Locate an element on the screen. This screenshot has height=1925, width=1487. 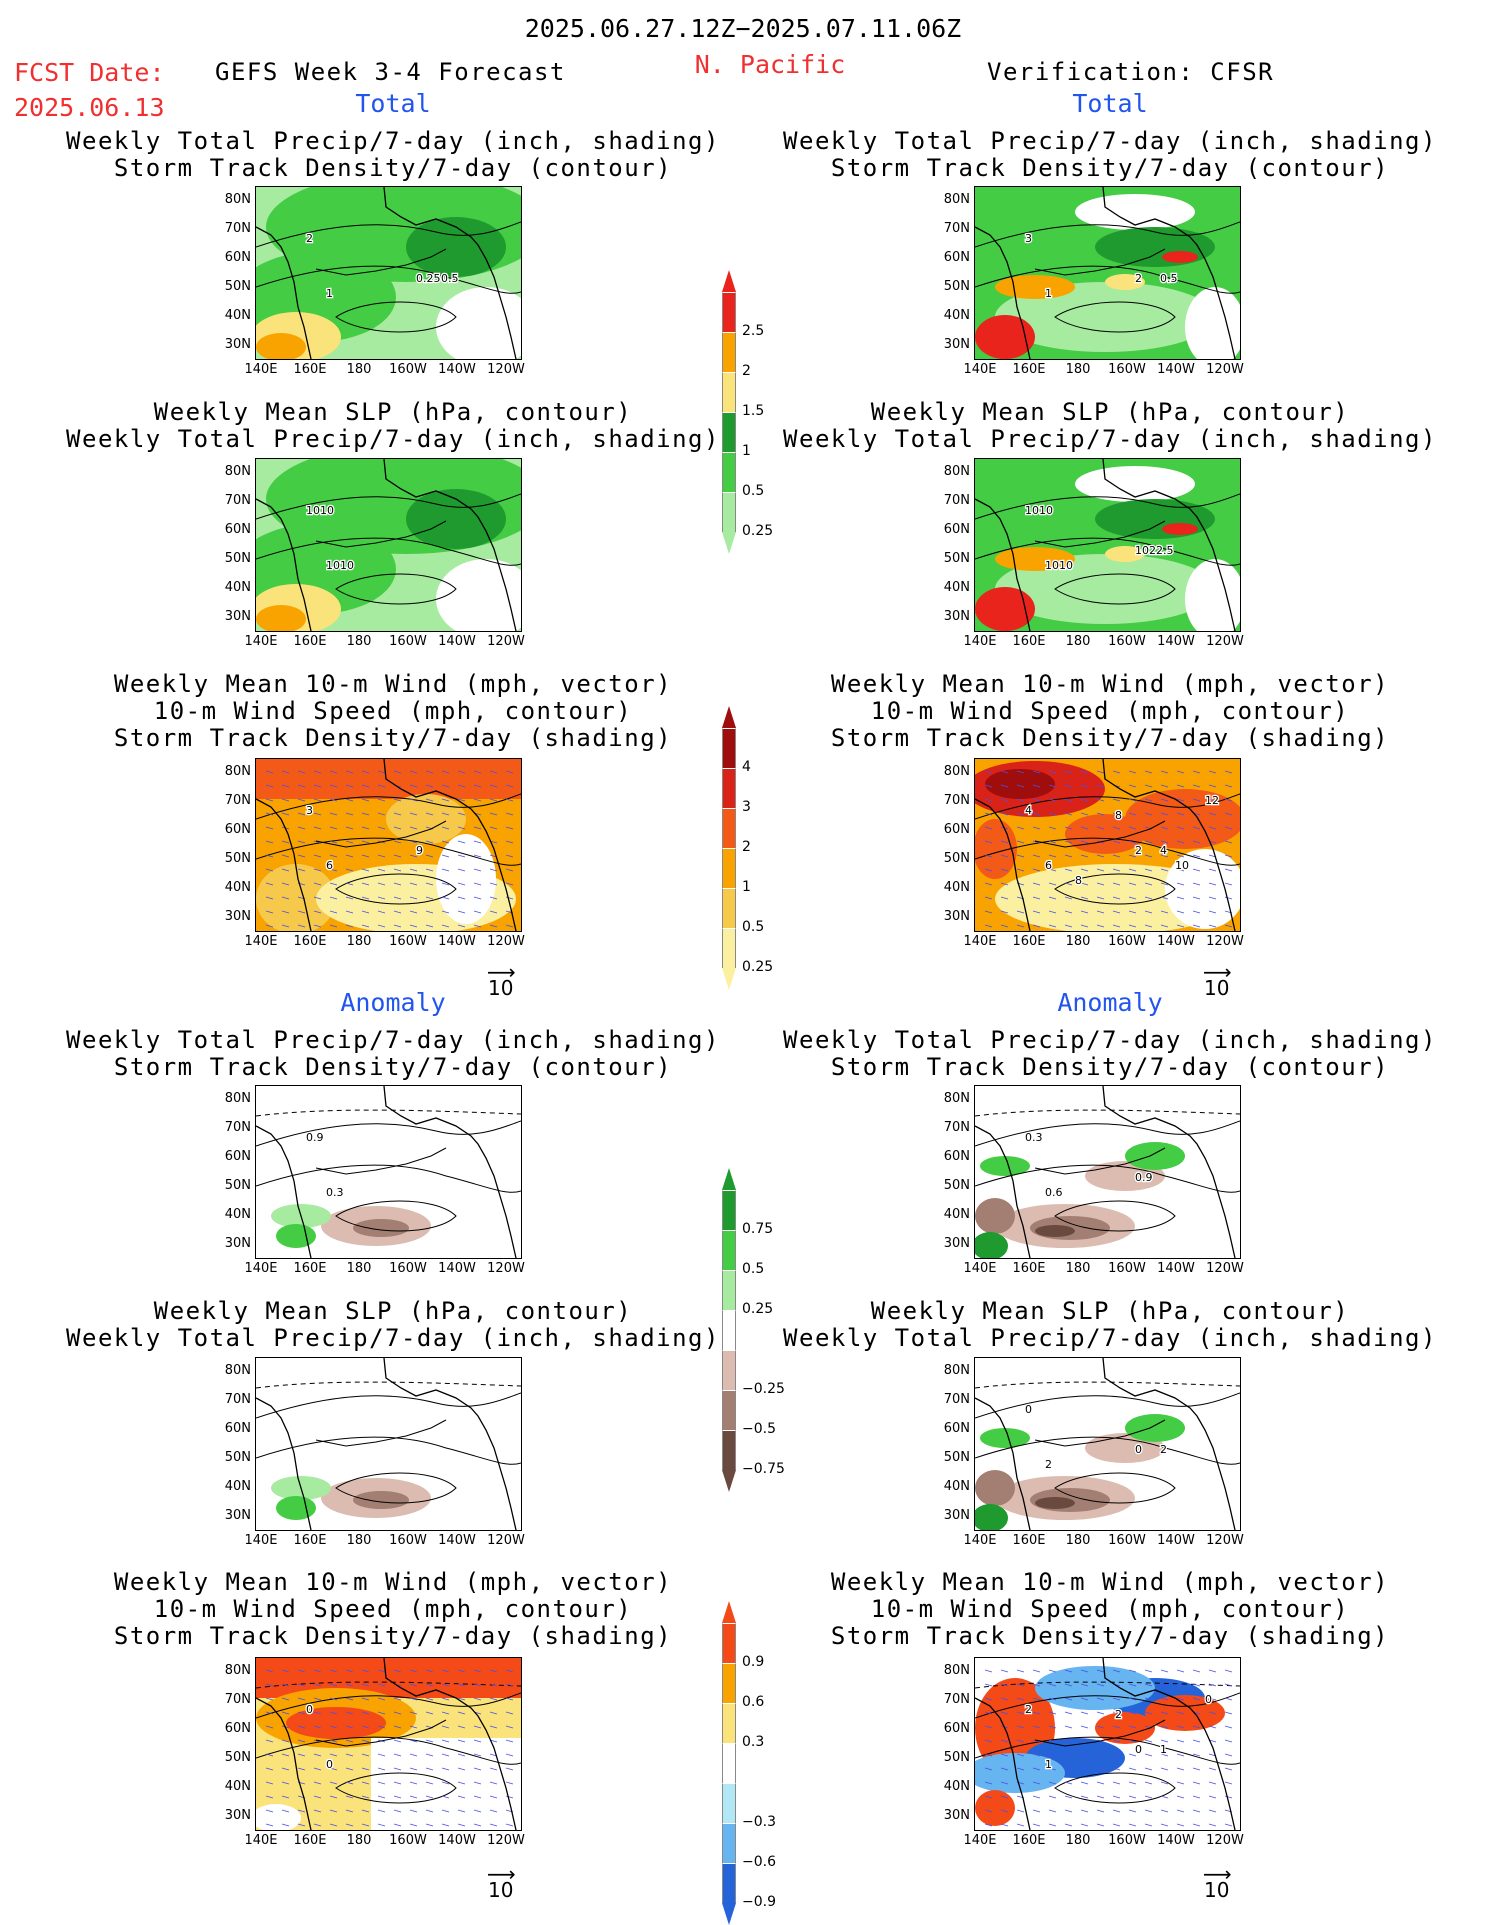
lat-tick-label: 30N is located at coordinates (956, 1815).